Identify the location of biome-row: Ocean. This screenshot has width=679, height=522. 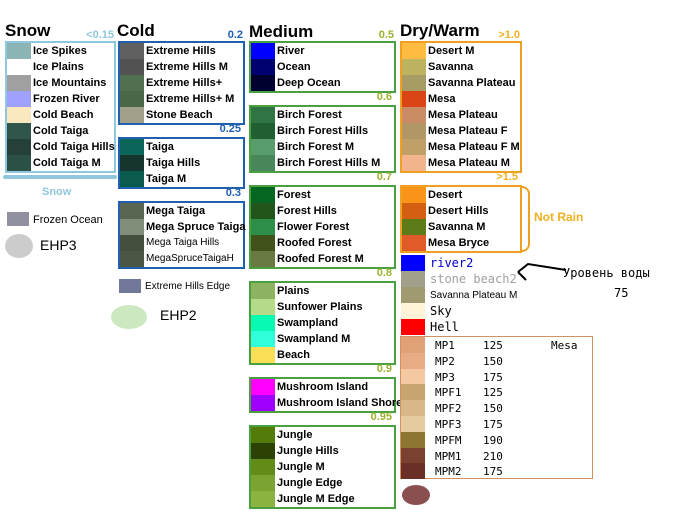
(322, 67).